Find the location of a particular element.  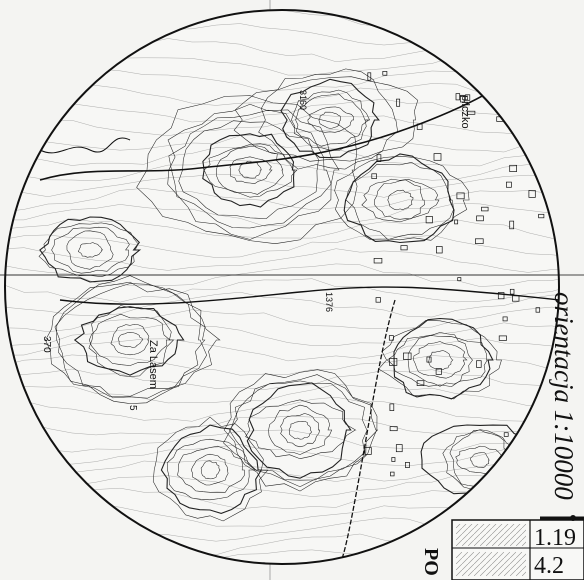

spot-height-west: 370 is located at coordinates (46, 344).